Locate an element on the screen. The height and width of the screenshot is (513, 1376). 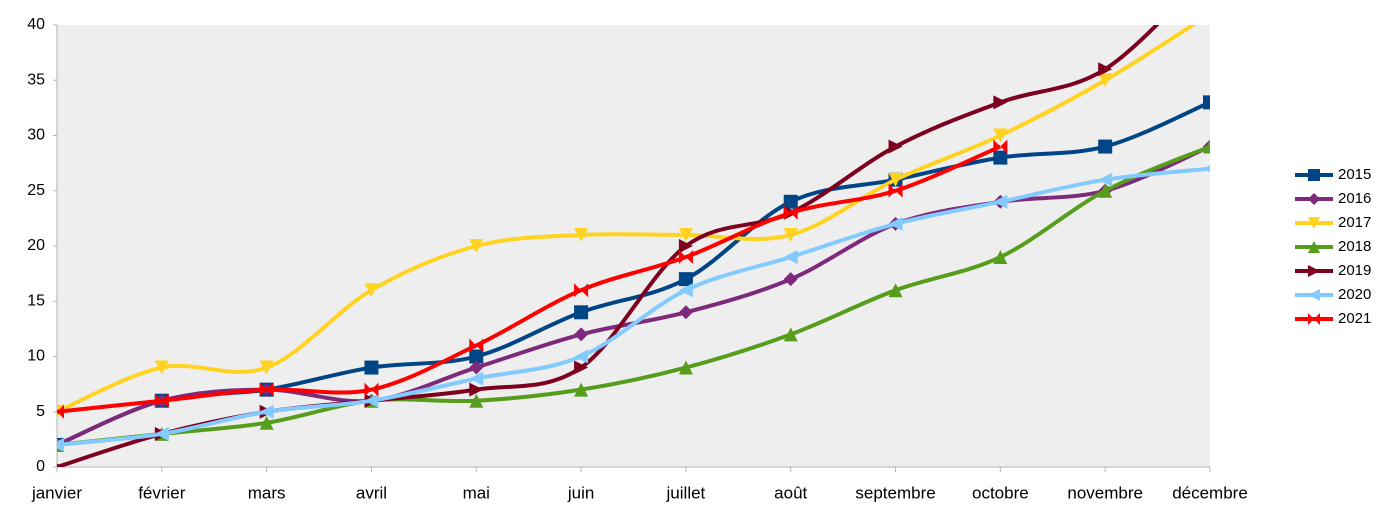
legend-label: 2016 is located at coordinates (1354, 198).